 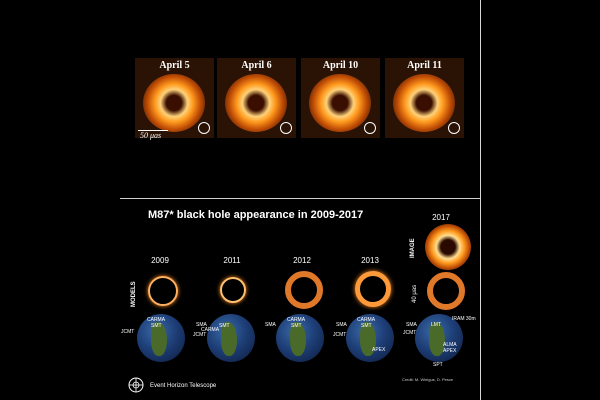 I want to click on model-ring-2017, so click(x=446, y=291).